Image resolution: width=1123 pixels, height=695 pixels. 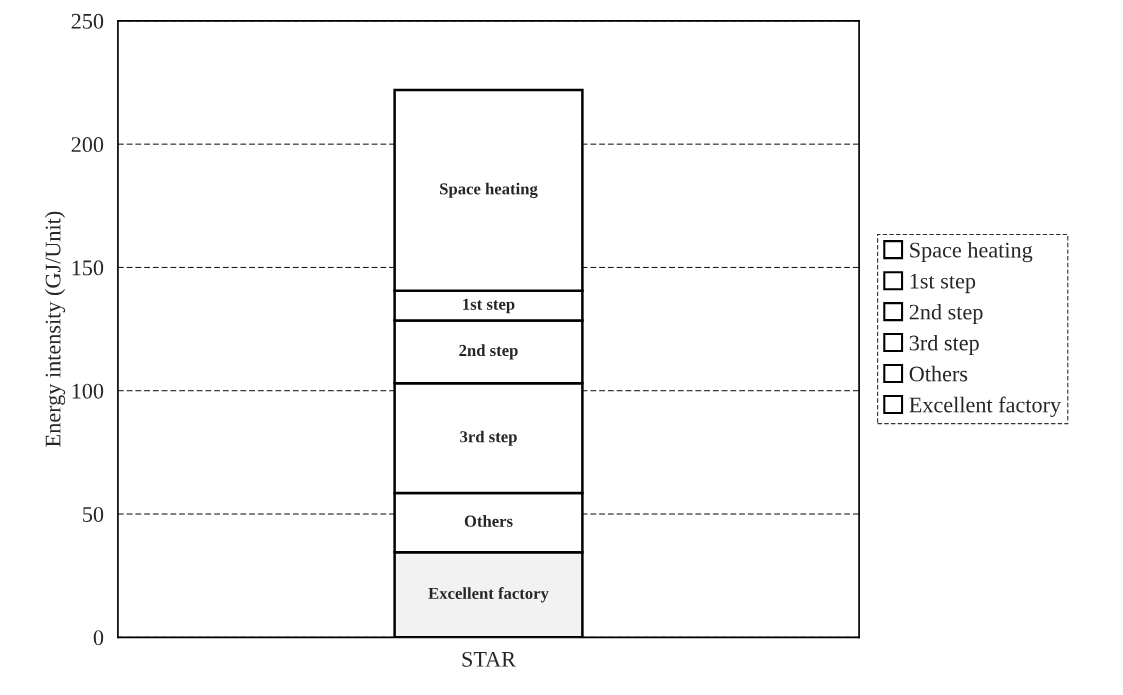 What do you see at coordinates (489, 190) in the screenshot?
I see `text: Space heating` at bounding box center [489, 190].